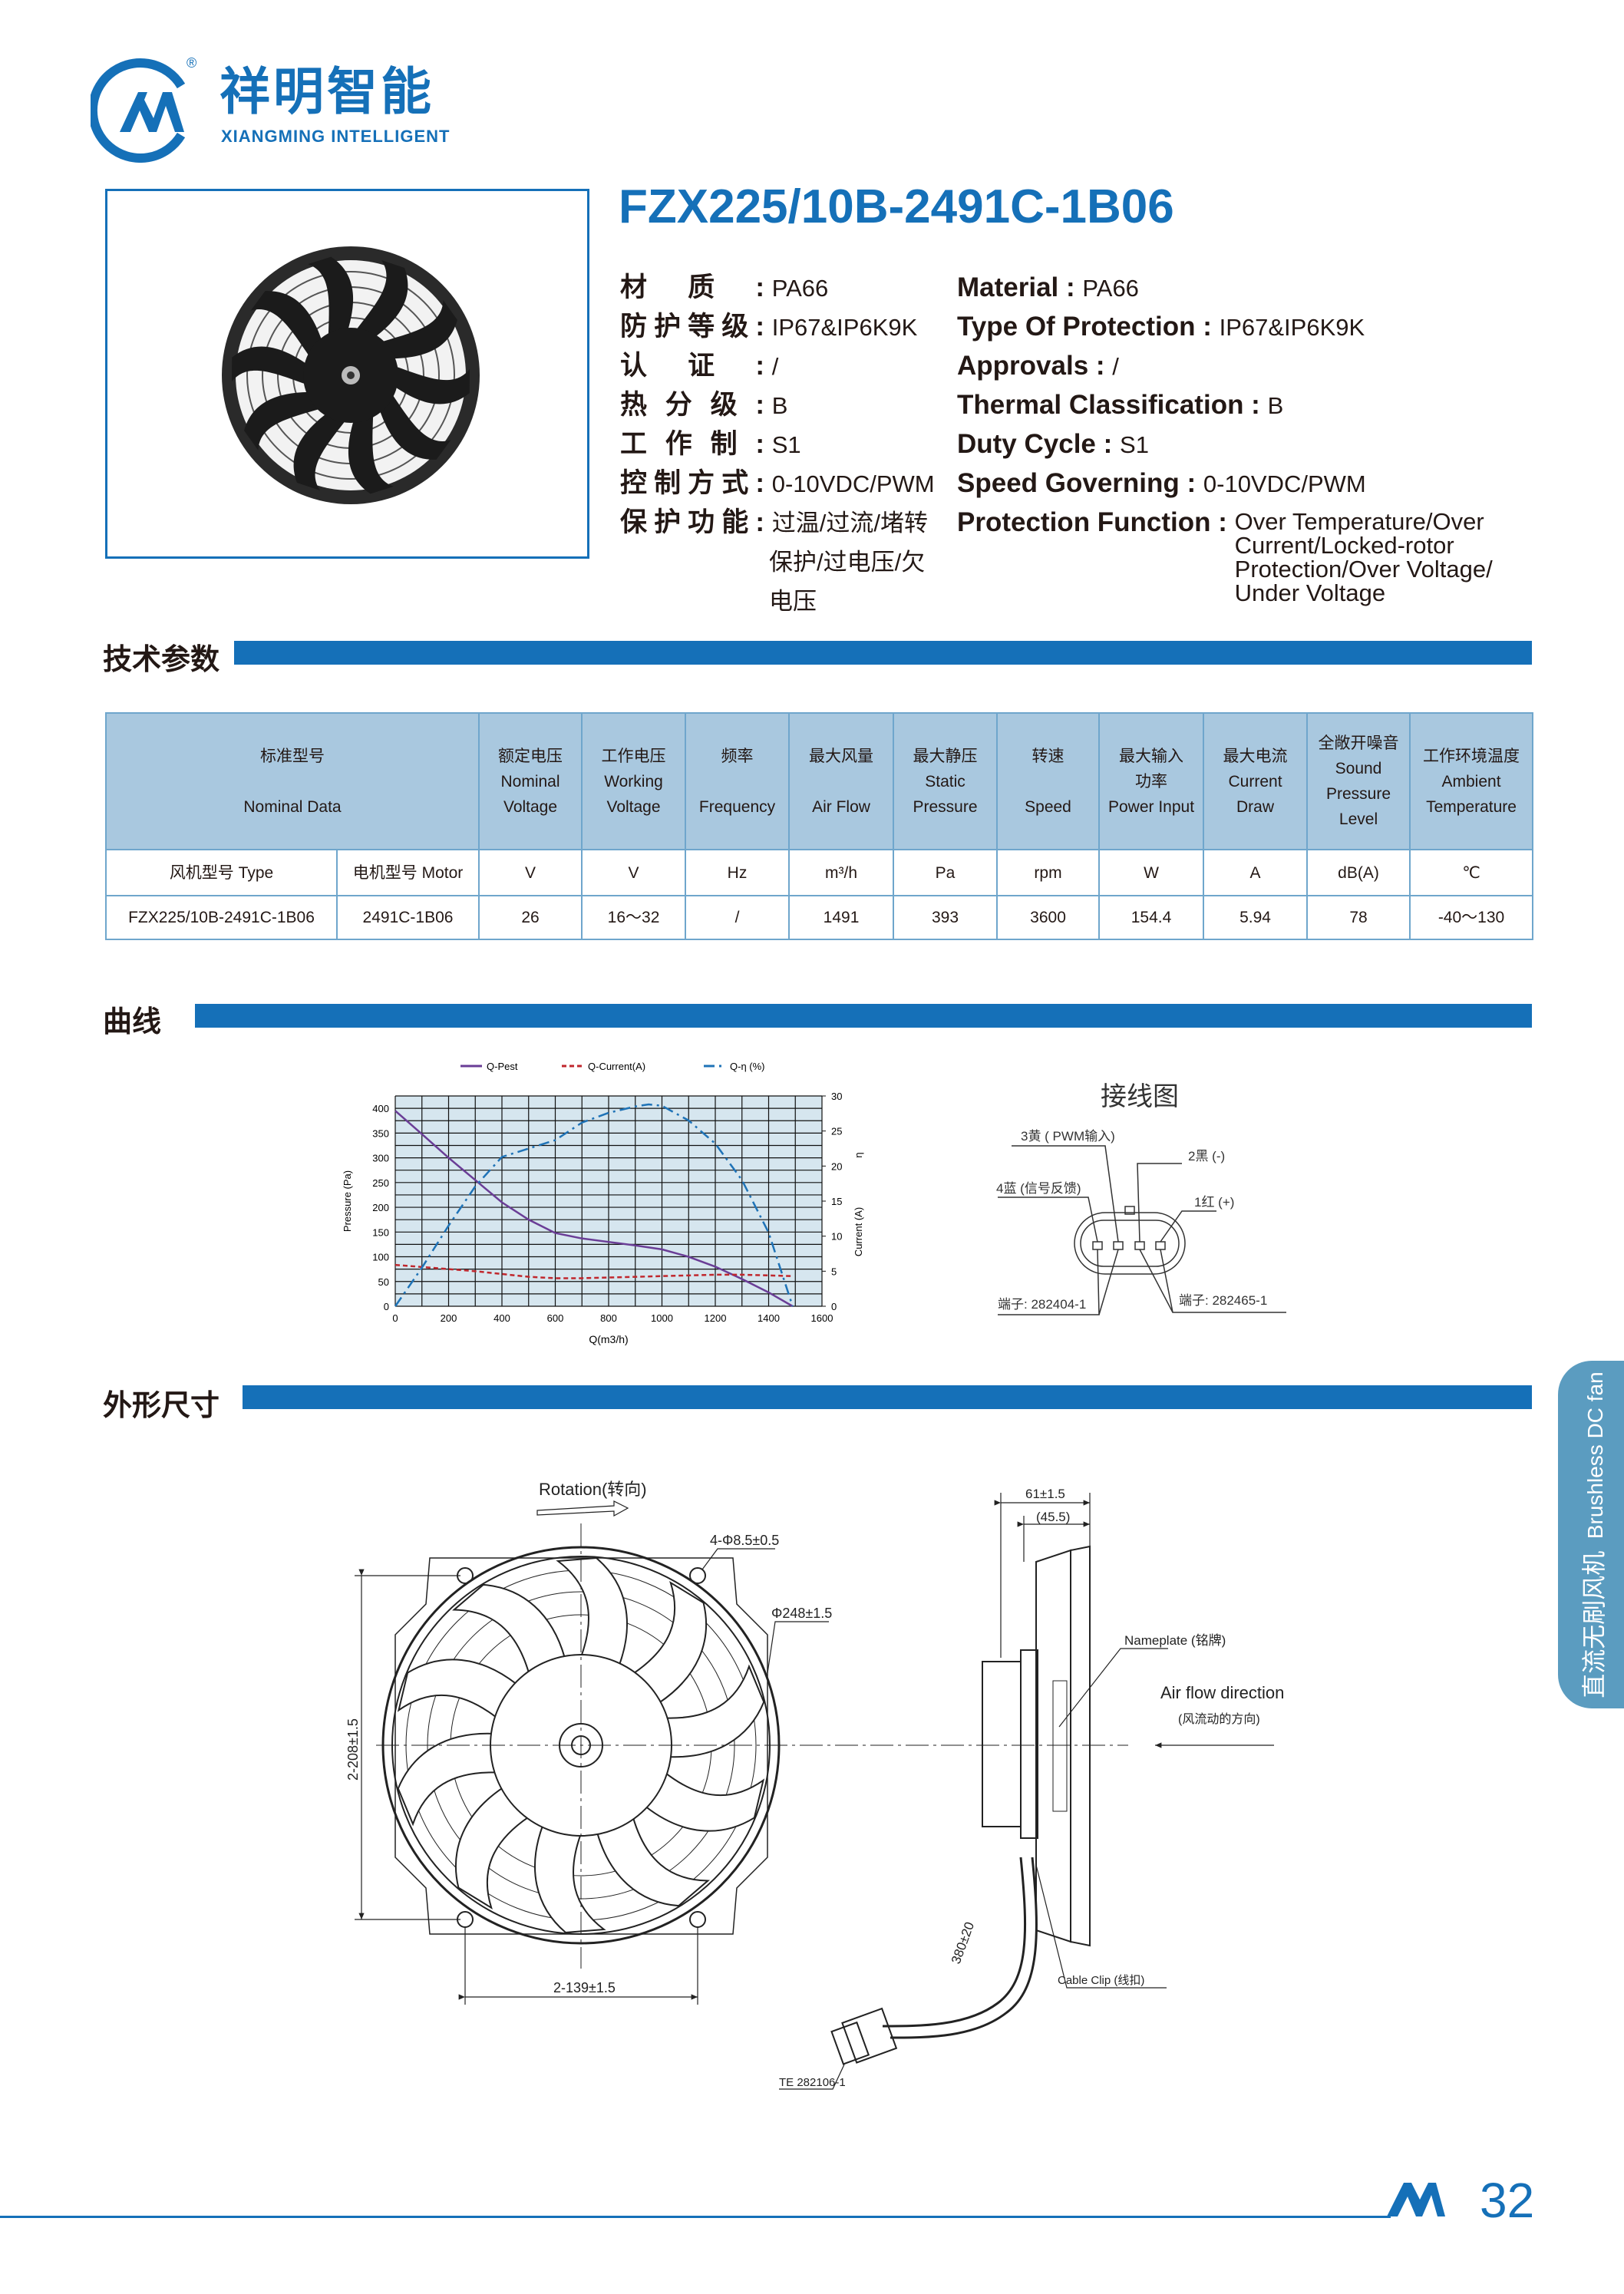 The width and height of the screenshot is (1624, 2294). What do you see at coordinates (896, 206) in the screenshot?
I see `product-model-title: FZX225/10B-2491C-1B06` at bounding box center [896, 206].